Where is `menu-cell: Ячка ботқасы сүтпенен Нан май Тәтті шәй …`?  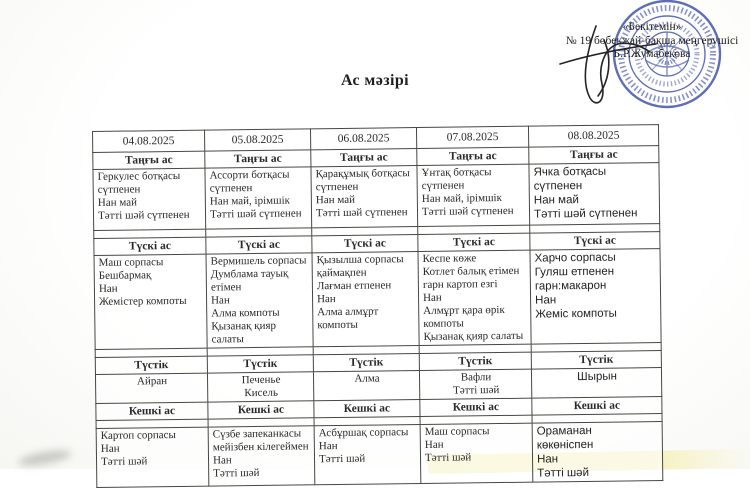
menu-cell: Ячка ботқасы сүтпенен Нан май Тәтті шәй … is located at coordinates (594, 194).